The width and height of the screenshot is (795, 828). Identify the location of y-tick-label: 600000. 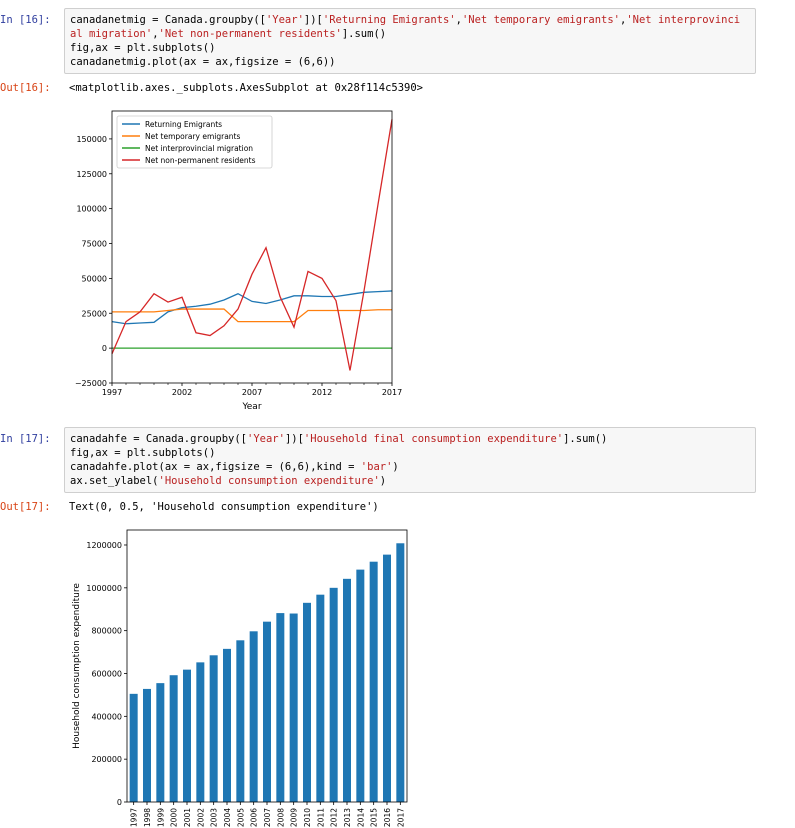
(106, 673).